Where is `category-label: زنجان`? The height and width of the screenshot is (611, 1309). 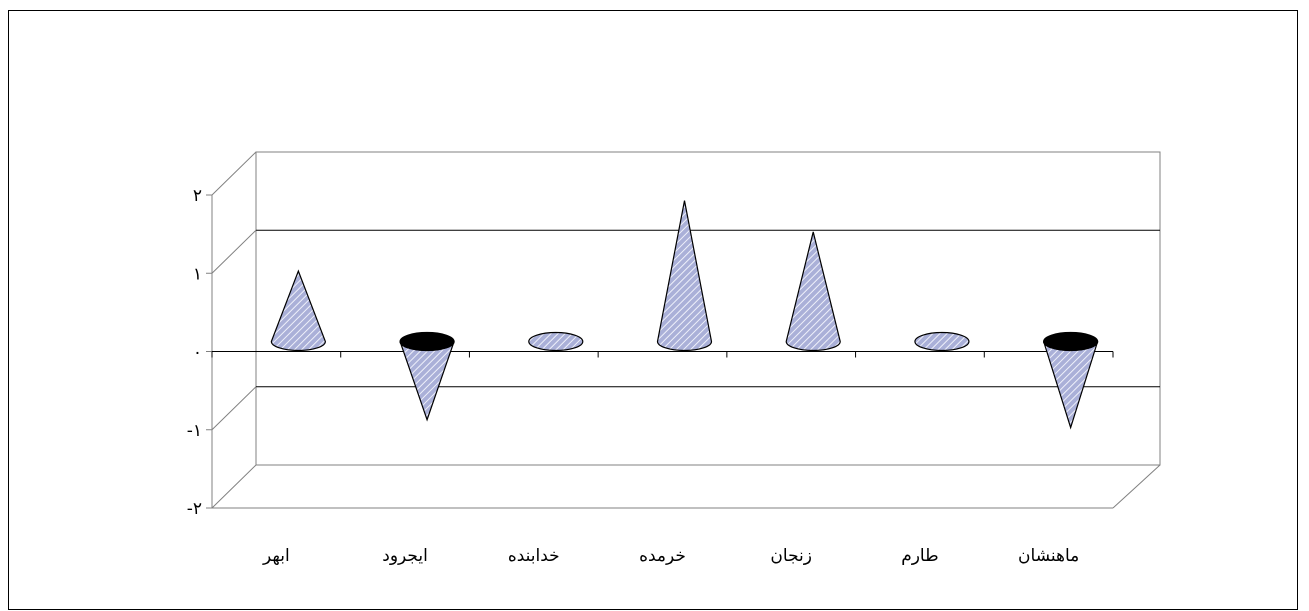
category-label: زنجان is located at coordinates (791, 556).